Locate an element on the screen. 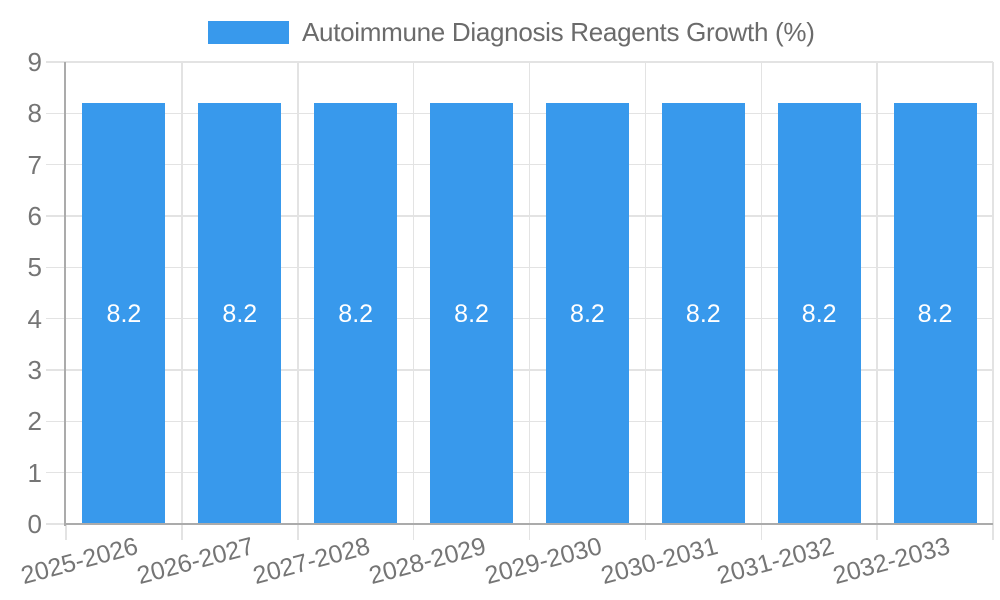 The width and height of the screenshot is (1000, 600). legend-label: Autoimmune Diagnosis Reagents Growth (%) is located at coordinates (558, 32).